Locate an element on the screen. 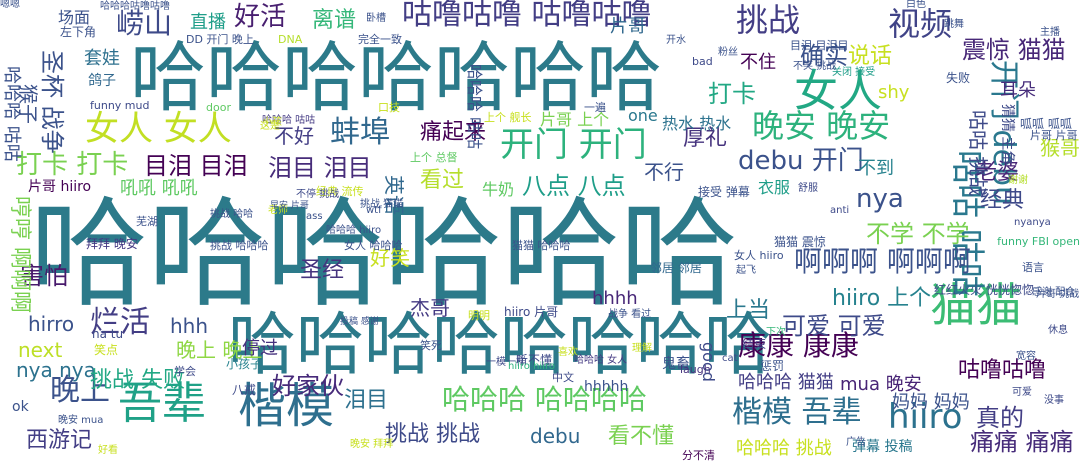  cloud-word: 哈哈哈咕噜咕噜 is located at coordinates (135, 6).